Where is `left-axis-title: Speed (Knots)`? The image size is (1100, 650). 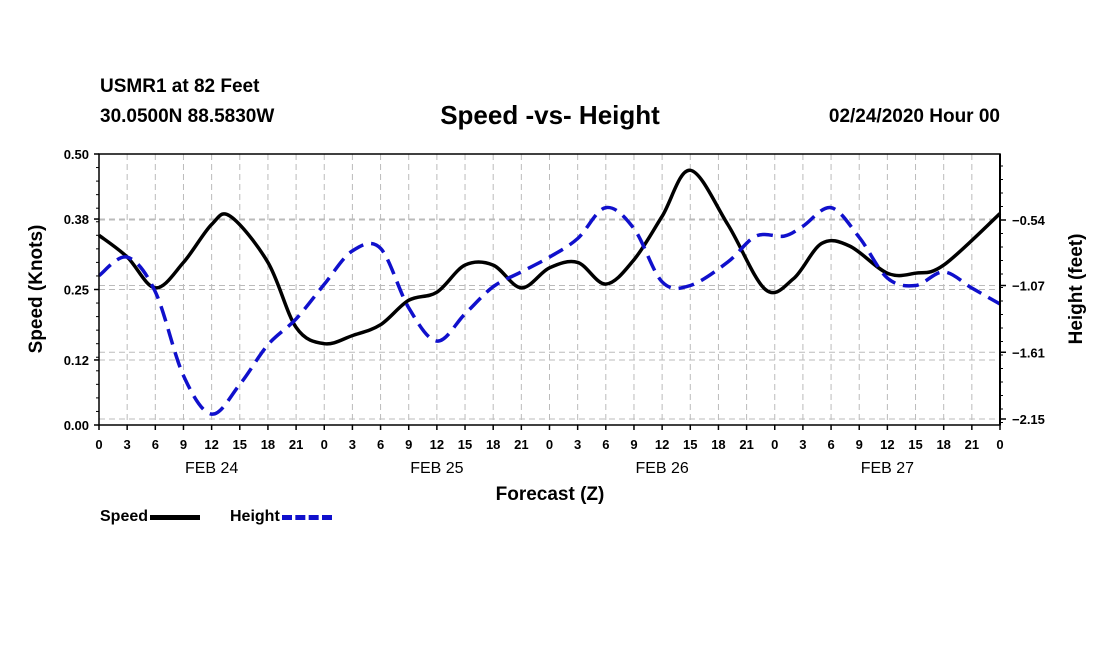
left-axis-title: Speed (Knots) is located at coordinates (36, 289).